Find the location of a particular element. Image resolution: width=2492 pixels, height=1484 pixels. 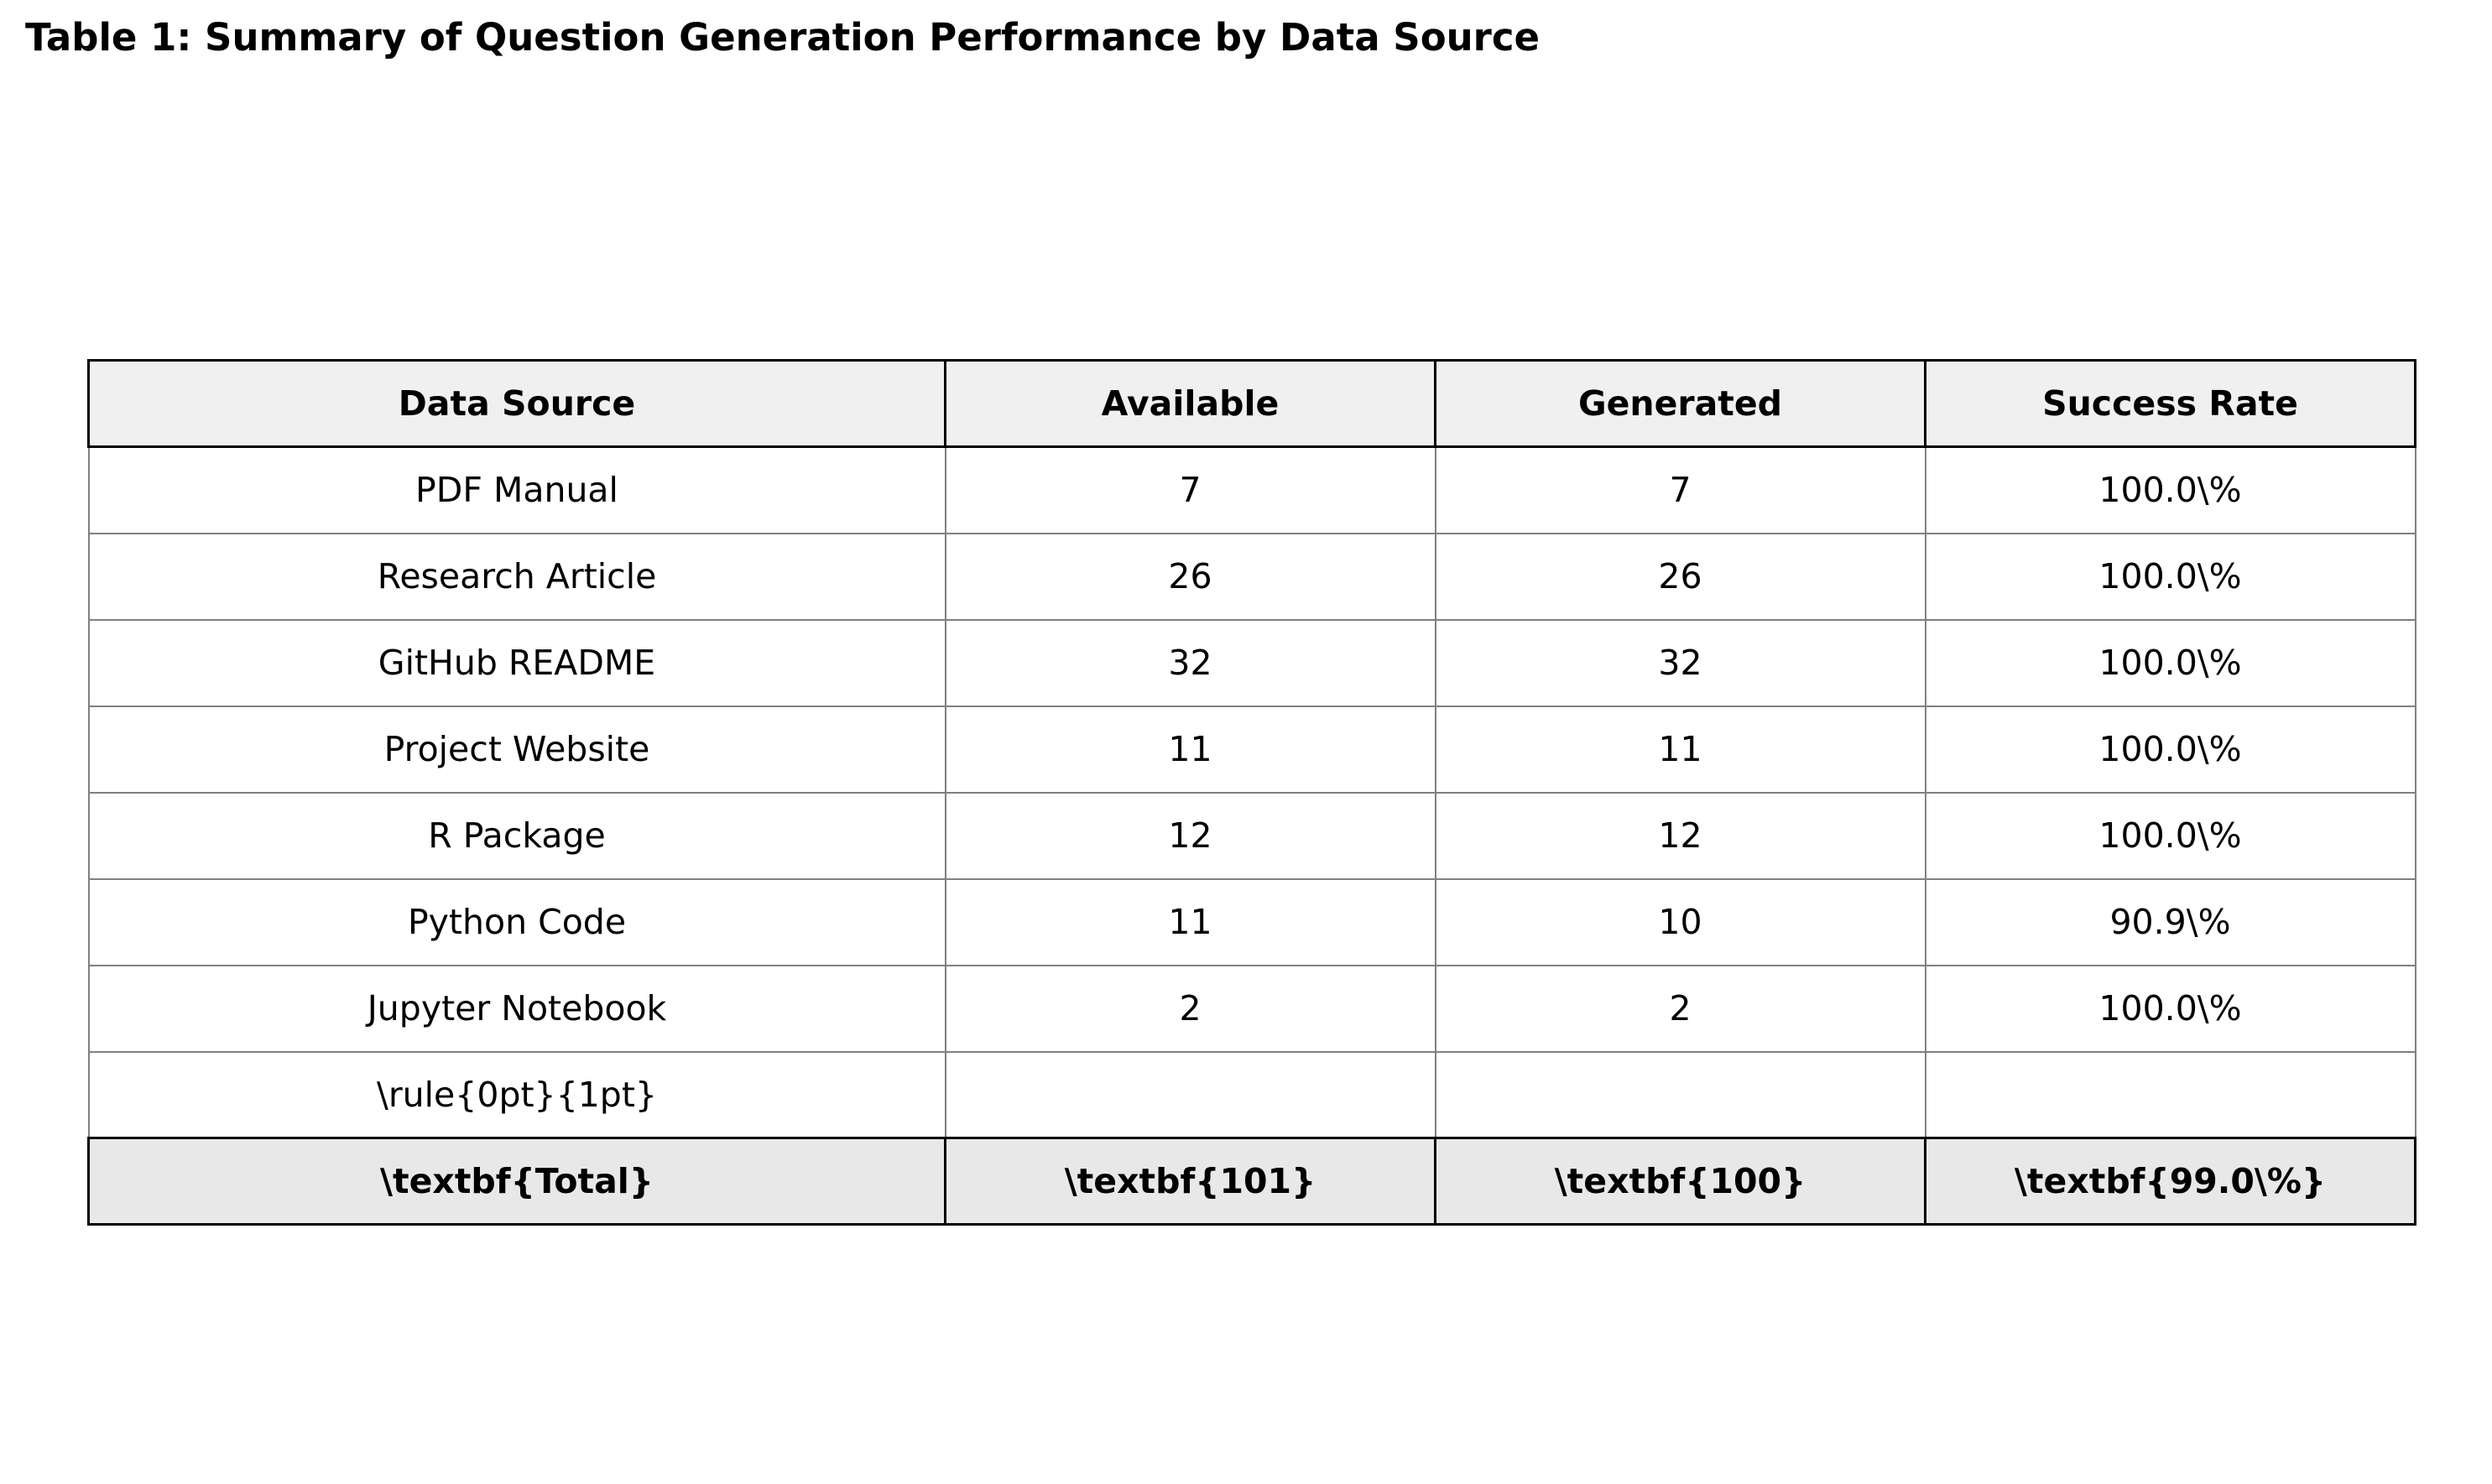

cell-available: 26 is located at coordinates (1190, 576).